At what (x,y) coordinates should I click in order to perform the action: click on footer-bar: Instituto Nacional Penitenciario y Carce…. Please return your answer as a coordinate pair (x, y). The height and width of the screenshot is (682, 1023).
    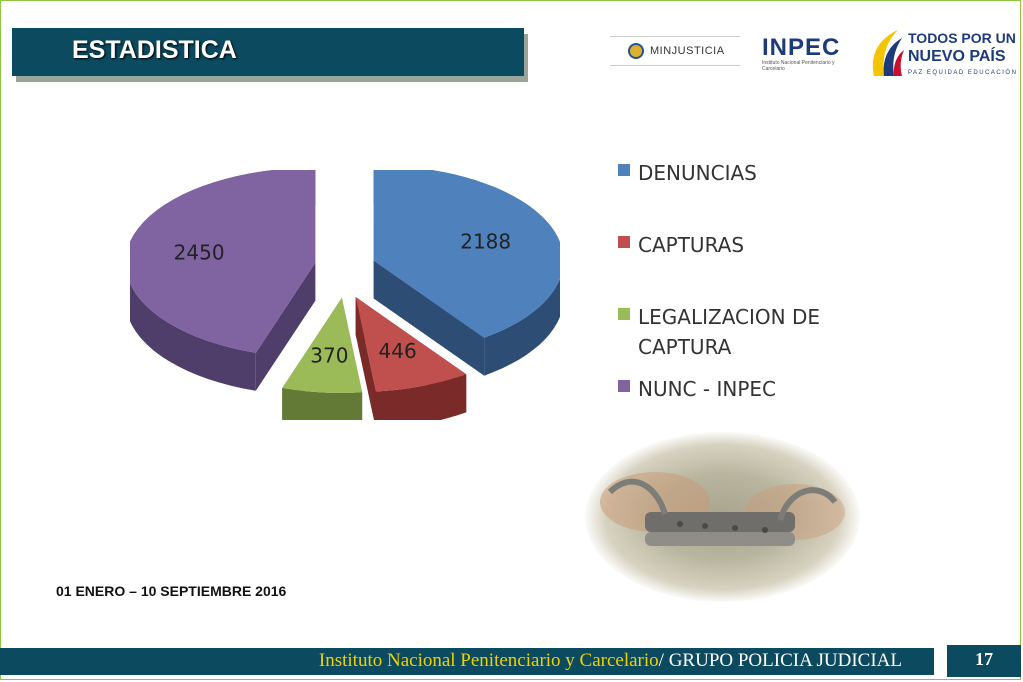
    Looking at the image, I should click on (467, 661).